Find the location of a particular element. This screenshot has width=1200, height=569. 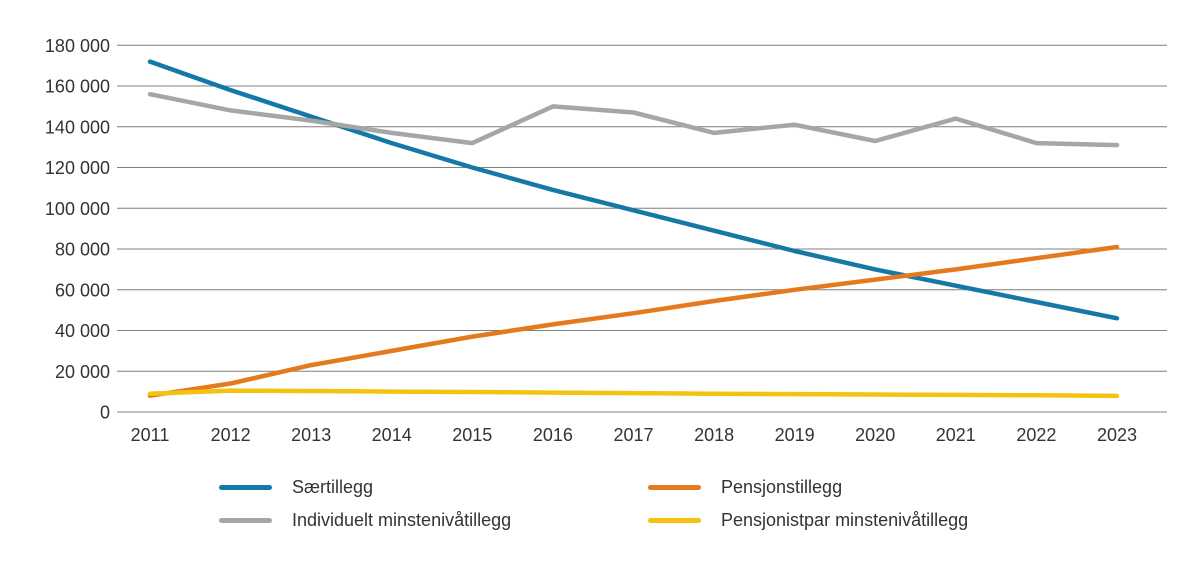

legend-swatch-pensjonistpar-minstenivaatillegg is located at coordinates (674, 520).